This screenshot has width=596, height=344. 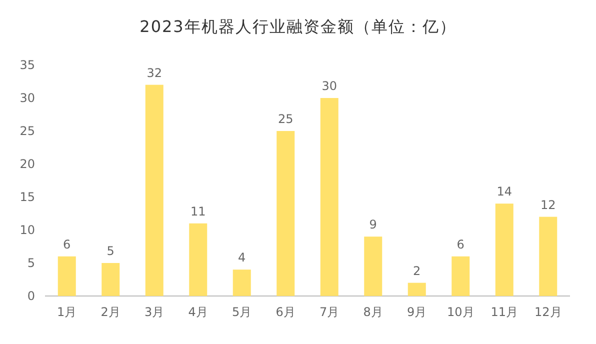 I want to click on data-label: 4, so click(x=242, y=257).